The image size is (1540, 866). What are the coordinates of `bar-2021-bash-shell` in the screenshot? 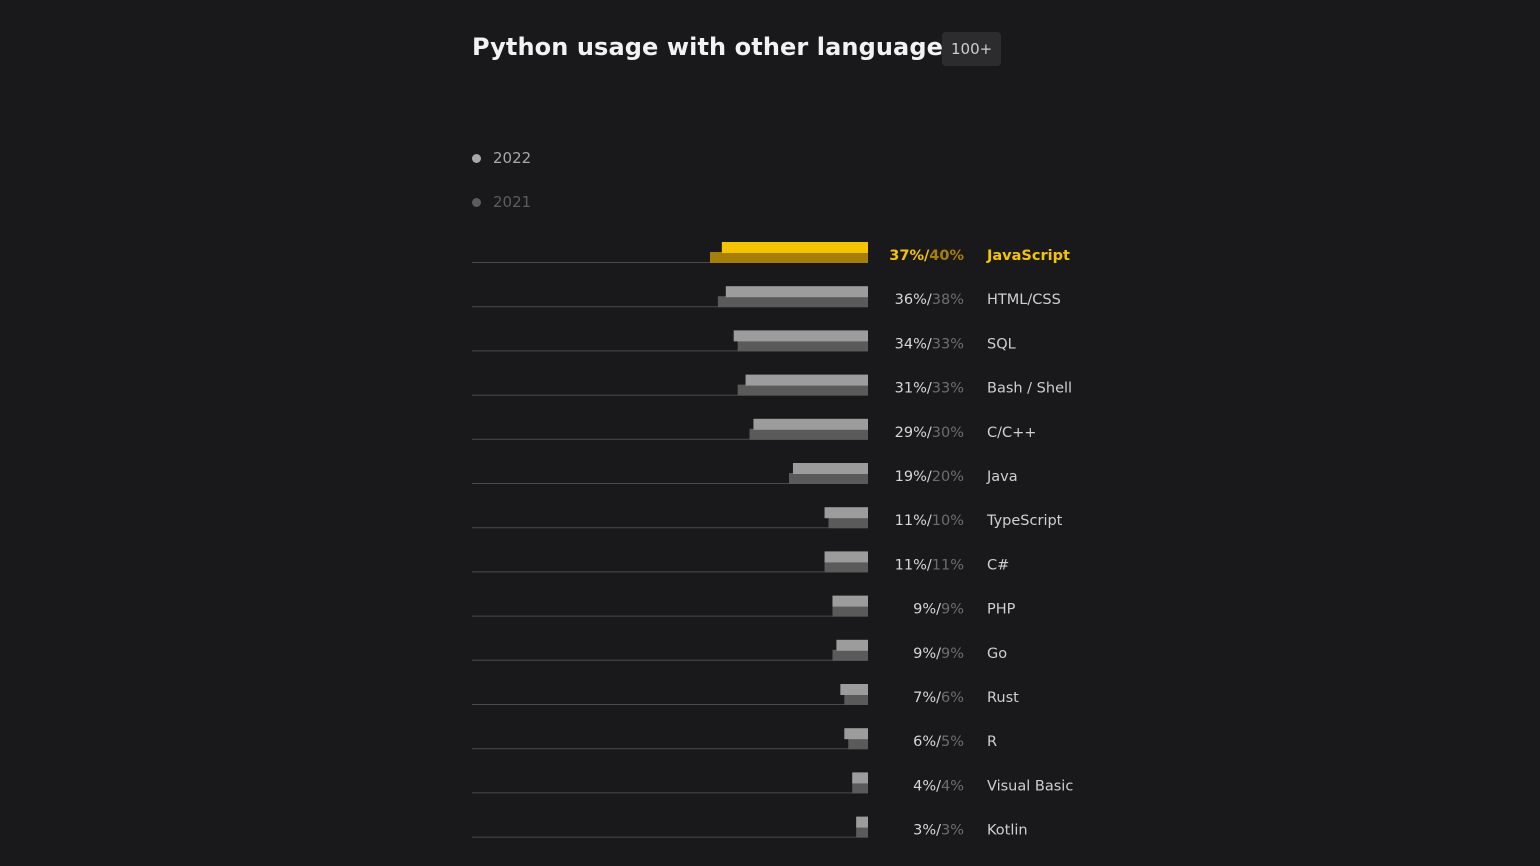 It's located at (802, 390).